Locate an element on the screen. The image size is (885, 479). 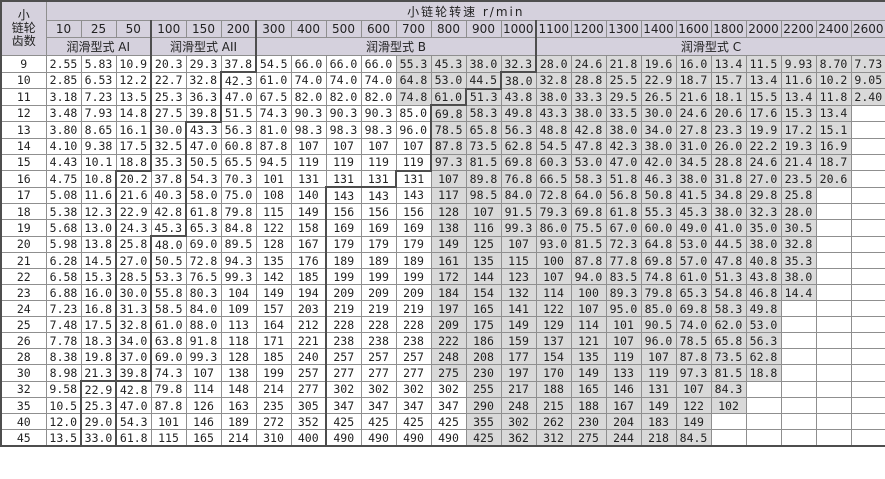
power-value-cell: 4.75 is located at coordinates (63, 179).